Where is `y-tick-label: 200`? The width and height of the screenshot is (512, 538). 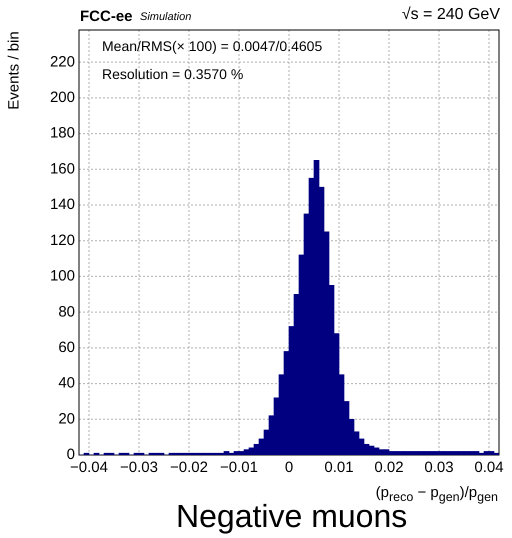
y-tick-label: 200 is located at coordinates (62, 97).